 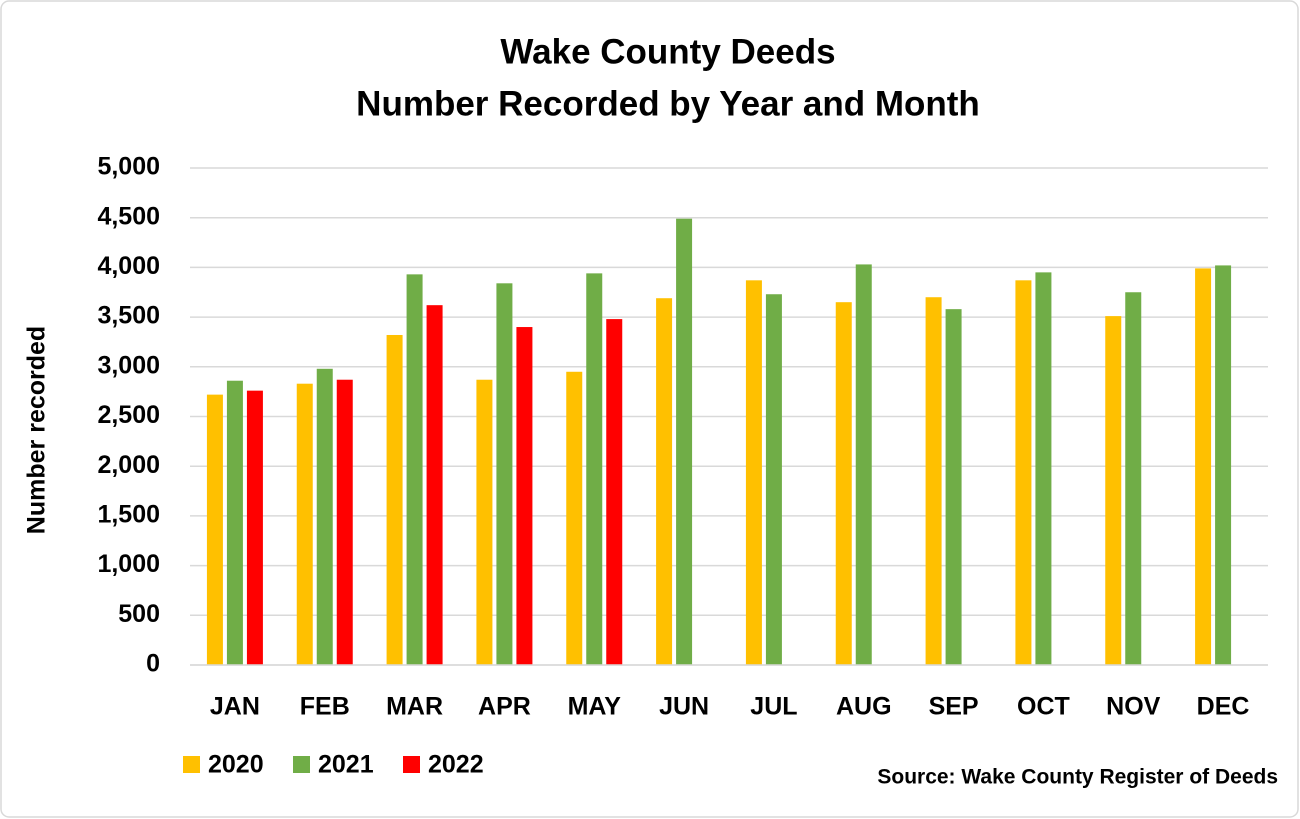 What do you see at coordinates (414, 707) in the screenshot?
I see `x-tick-label: MAR` at bounding box center [414, 707].